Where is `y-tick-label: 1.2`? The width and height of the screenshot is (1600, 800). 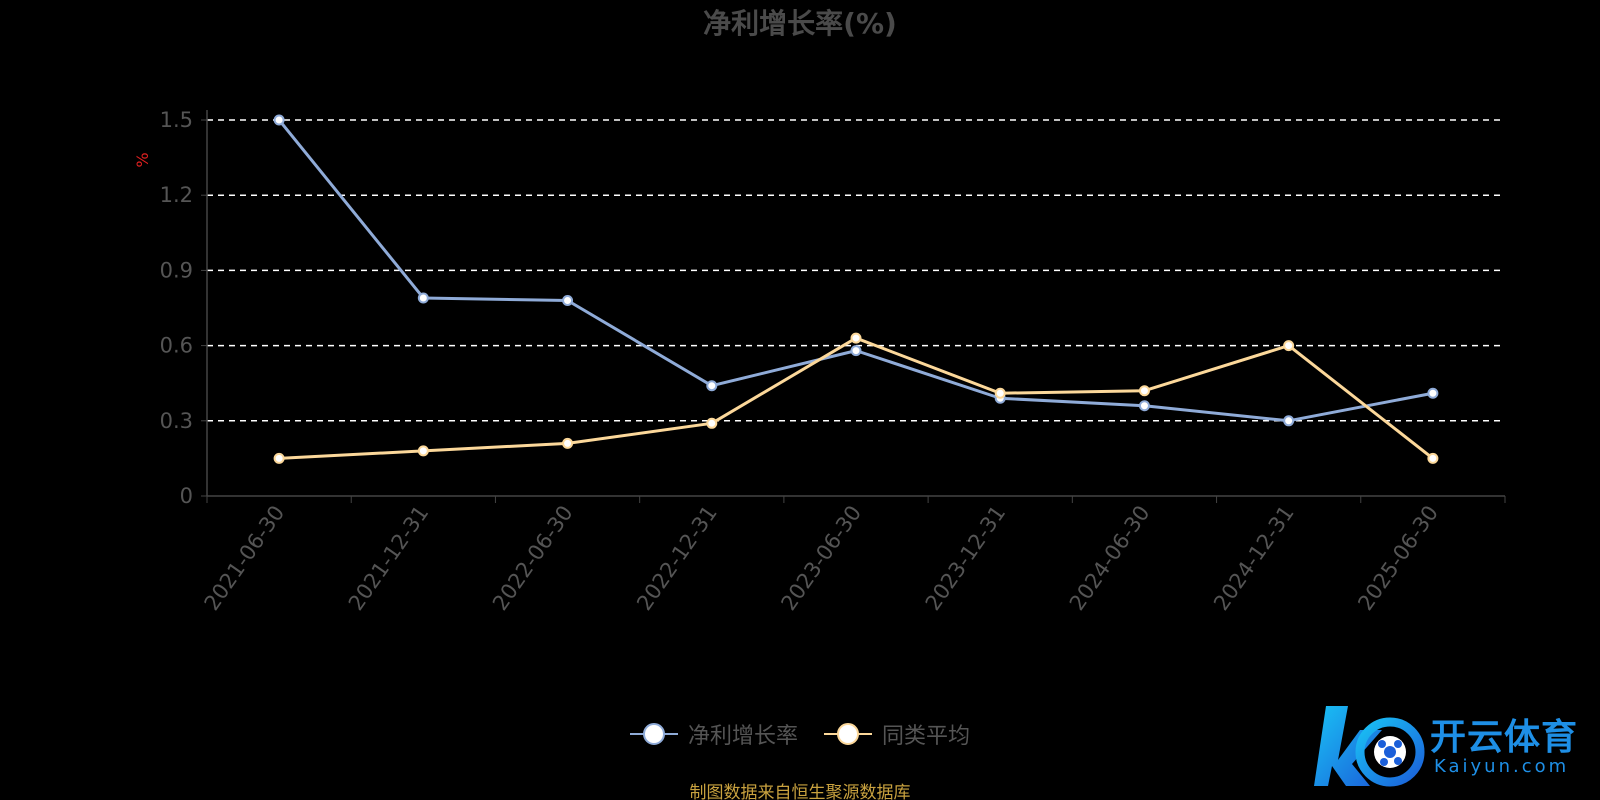
y-tick-label: 1.2 is located at coordinates (176, 195).